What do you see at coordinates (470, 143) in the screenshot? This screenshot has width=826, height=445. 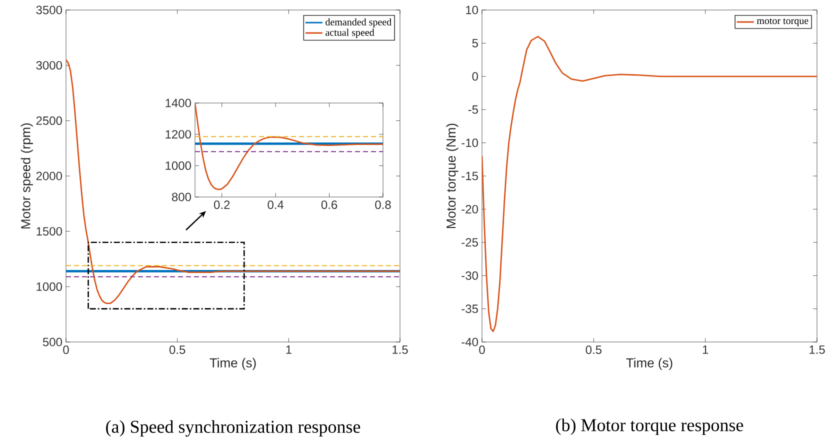 I see `y-tick-label: -10` at bounding box center [470, 143].